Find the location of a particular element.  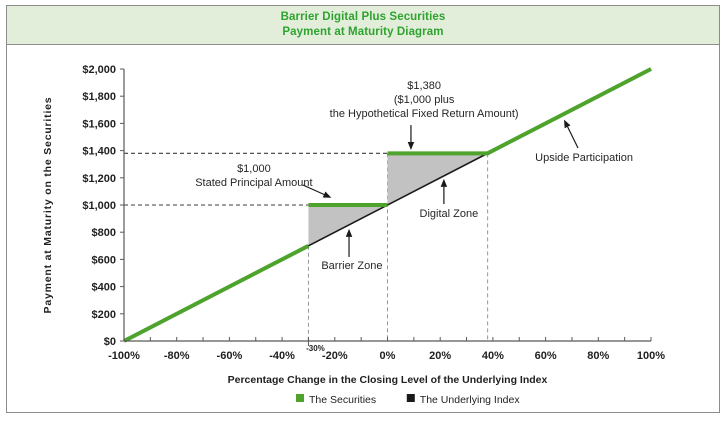

x-tick-label: 60% is located at coordinates (546, 356).